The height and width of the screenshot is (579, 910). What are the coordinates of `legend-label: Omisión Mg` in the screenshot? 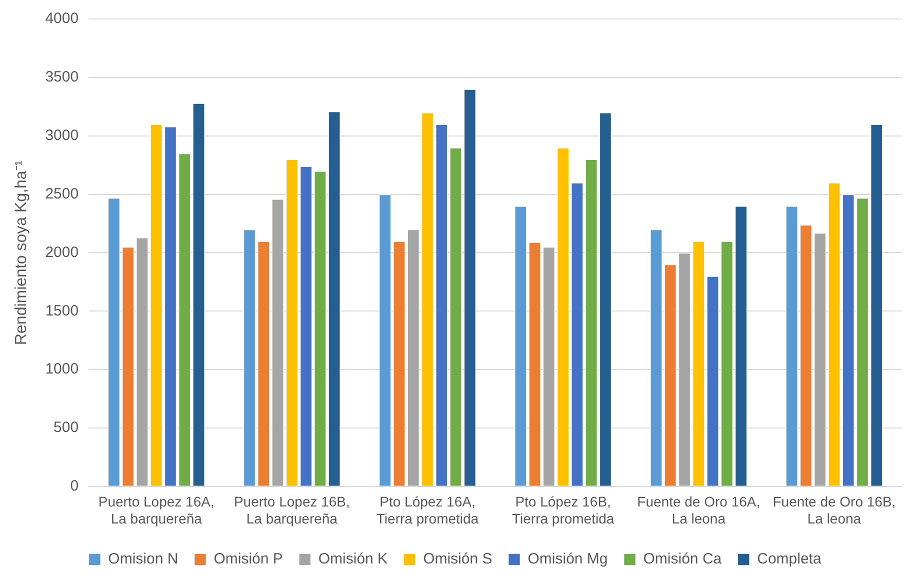 It's located at (568, 559).